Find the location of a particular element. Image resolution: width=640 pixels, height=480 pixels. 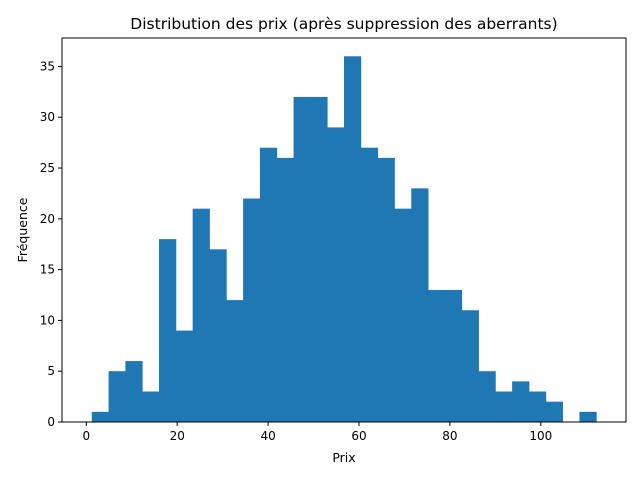

y-tick-label: 20 is located at coordinates (47, 219).